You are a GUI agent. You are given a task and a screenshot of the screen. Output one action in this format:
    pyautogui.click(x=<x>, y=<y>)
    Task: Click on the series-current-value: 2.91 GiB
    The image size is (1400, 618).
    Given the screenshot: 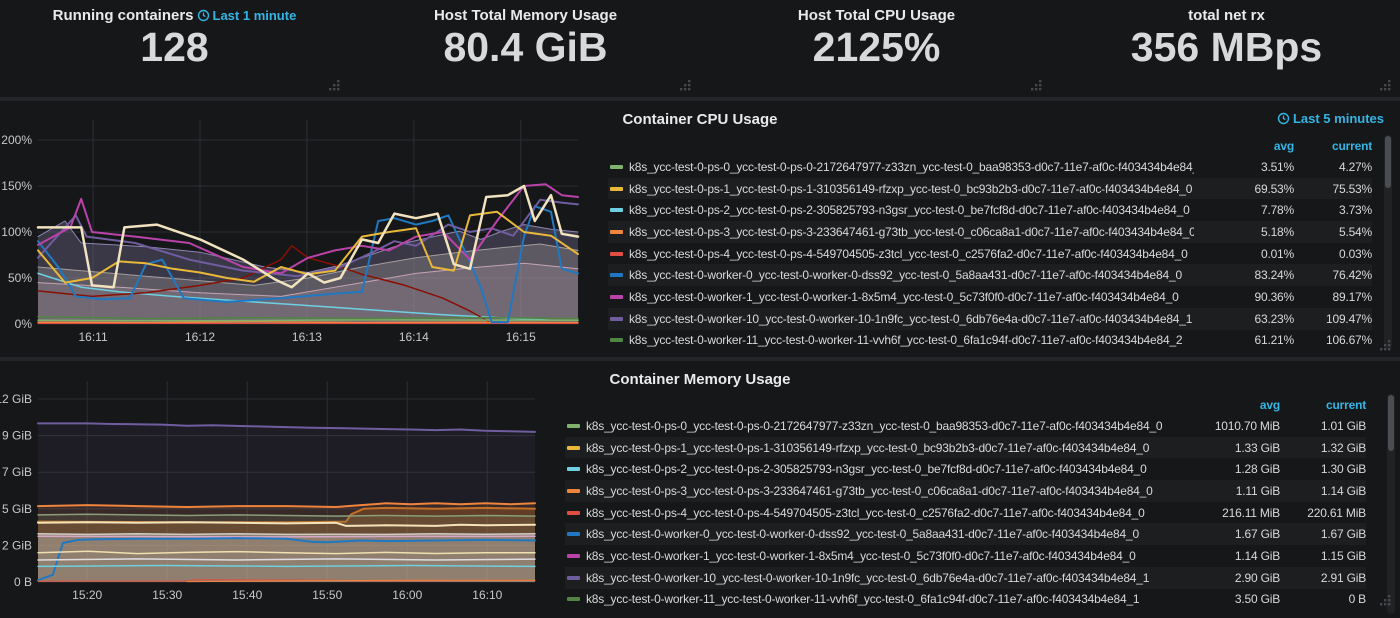 What is the action you would take?
    pyautogui.click(x=1343, y=577)
    